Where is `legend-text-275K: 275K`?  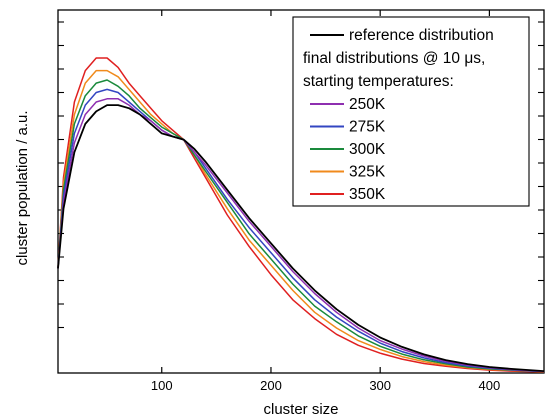
legend-text-275K: 275K is located at coordinates (367, 127).